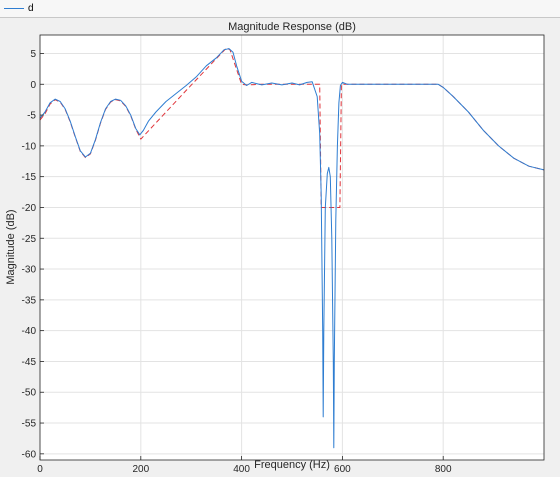  What do you see at coordinates (443, 469) in the screenshot?
I see `x-tick-label: 800` at bounding box center [443, 469].